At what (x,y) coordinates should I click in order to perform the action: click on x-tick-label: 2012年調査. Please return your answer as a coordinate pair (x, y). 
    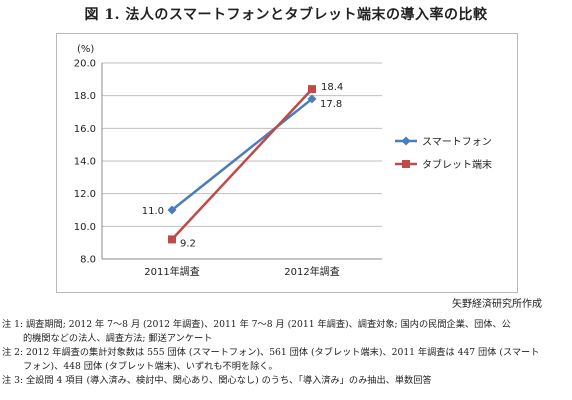
    Looking at the image, I should click on (311, 271).